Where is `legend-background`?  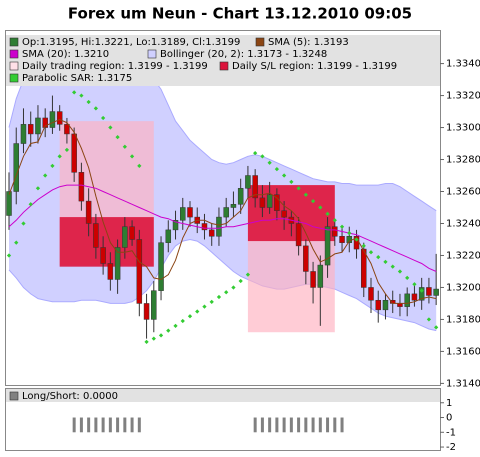 legend-background is located at coordinates (223, 395).